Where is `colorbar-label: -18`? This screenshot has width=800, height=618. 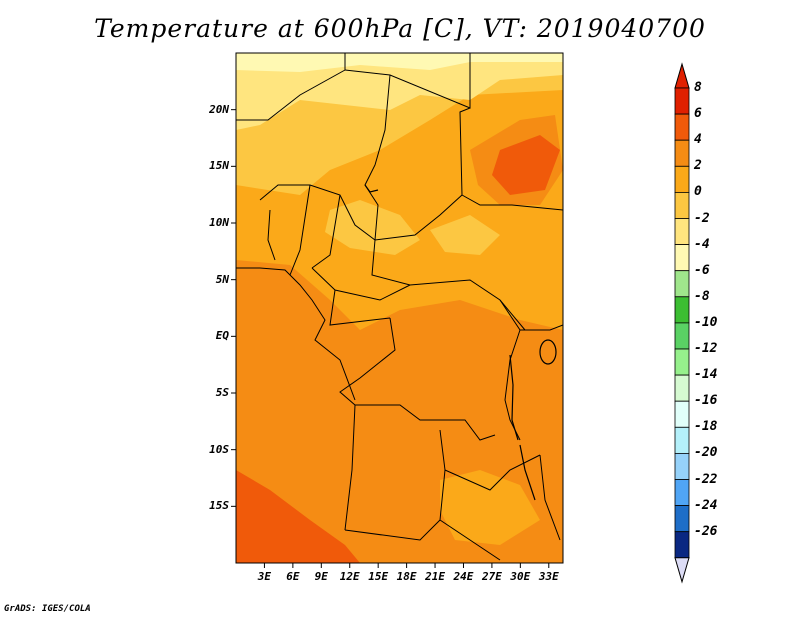 colorbar-label: -18 is located at coordinates (706, 427).